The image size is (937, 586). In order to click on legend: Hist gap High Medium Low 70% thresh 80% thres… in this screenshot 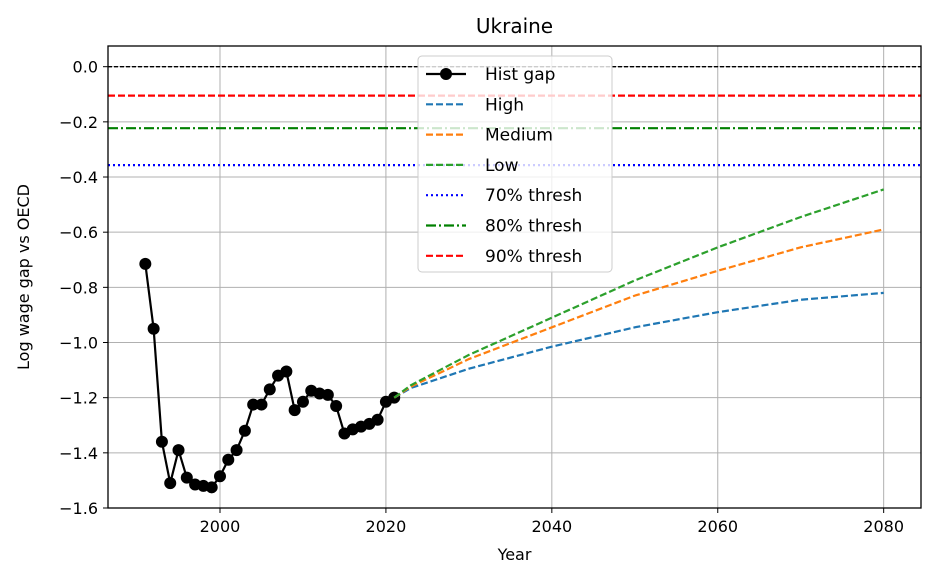, I will do `click(515, 164)`.